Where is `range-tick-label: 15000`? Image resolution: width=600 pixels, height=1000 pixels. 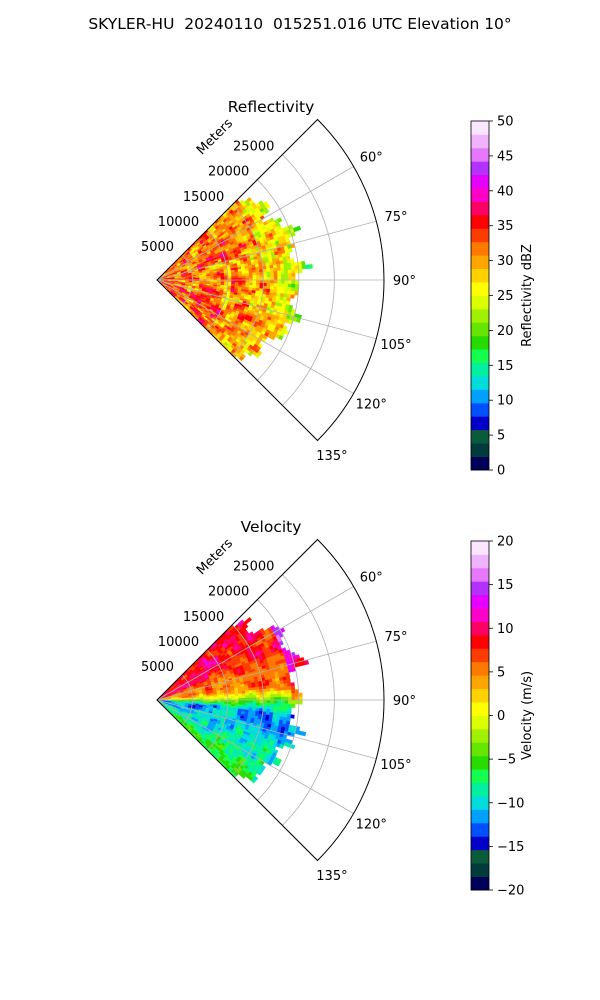 range-tick-label: 15000 is located at coordinates (203, 197).